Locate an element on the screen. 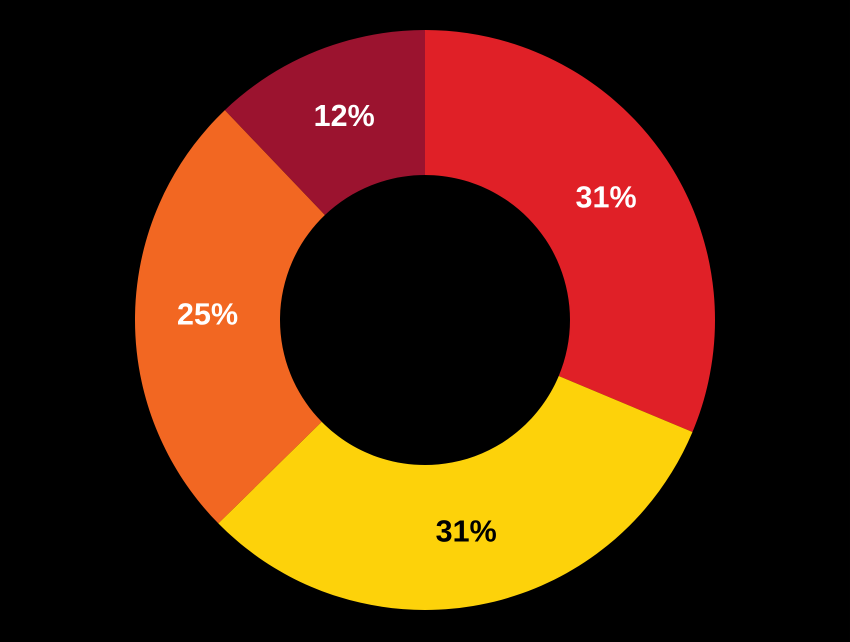 The width and height of the screenshot is (850, 642). donut-slice is located at coordinates (324, 123).